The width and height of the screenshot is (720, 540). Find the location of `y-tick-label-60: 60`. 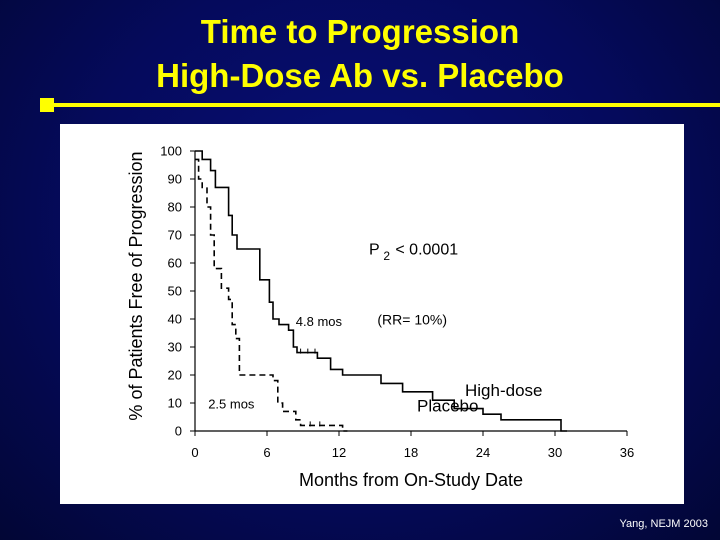

y-tick-label-60: 60 is located at coordinates (175, 263).